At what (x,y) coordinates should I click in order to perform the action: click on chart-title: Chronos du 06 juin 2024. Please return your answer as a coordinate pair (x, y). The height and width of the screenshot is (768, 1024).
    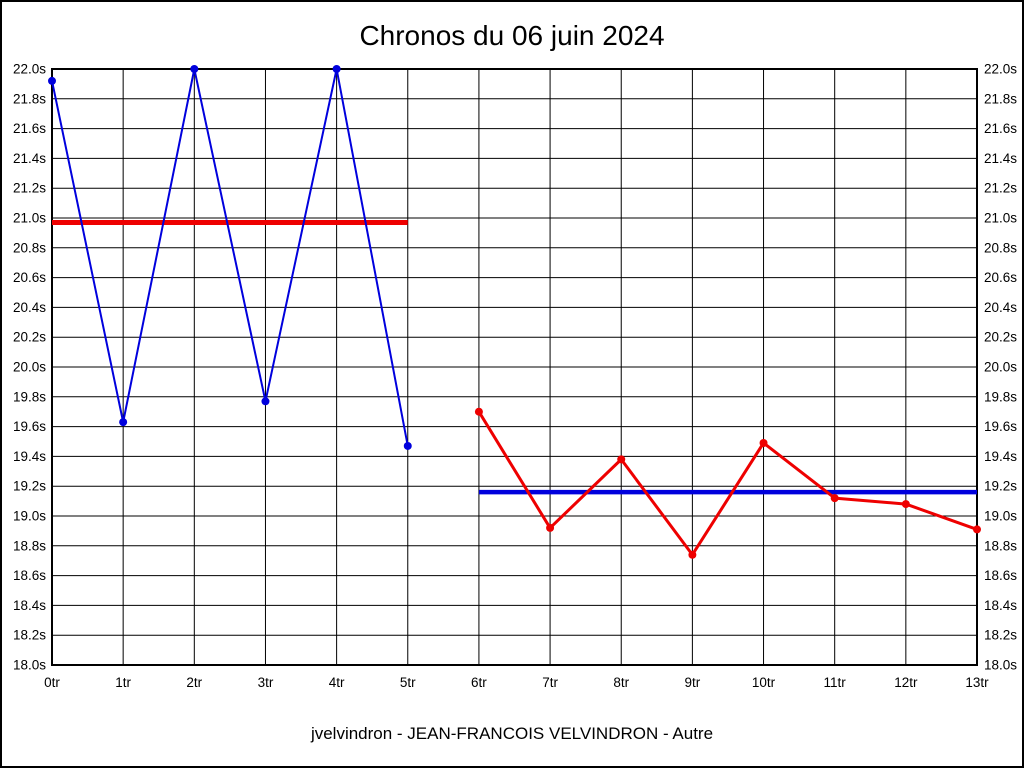
    Looking at the image, I should click on (512, 35).